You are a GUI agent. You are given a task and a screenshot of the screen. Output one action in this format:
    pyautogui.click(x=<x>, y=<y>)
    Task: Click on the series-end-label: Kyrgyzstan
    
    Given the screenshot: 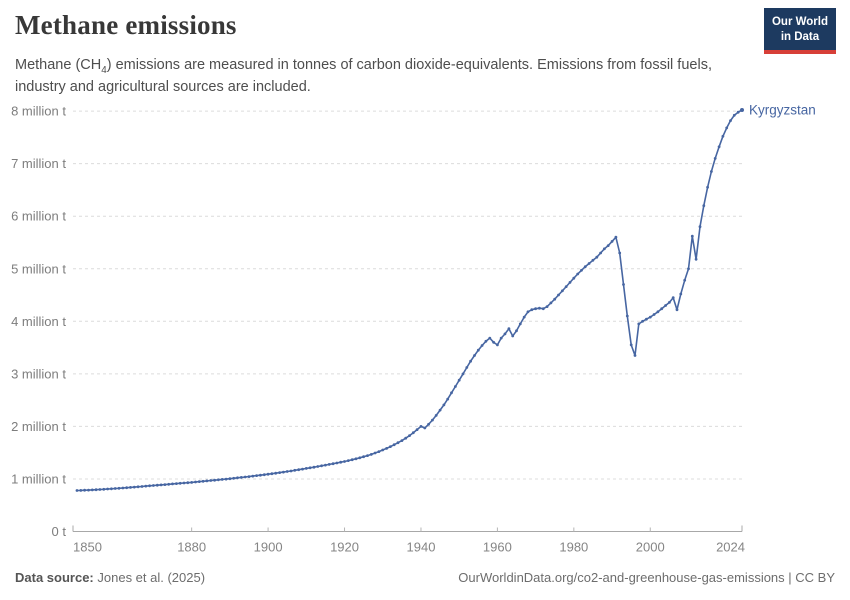 What is the action you would take?
    pyautogui.click(x=782, y=110)
    